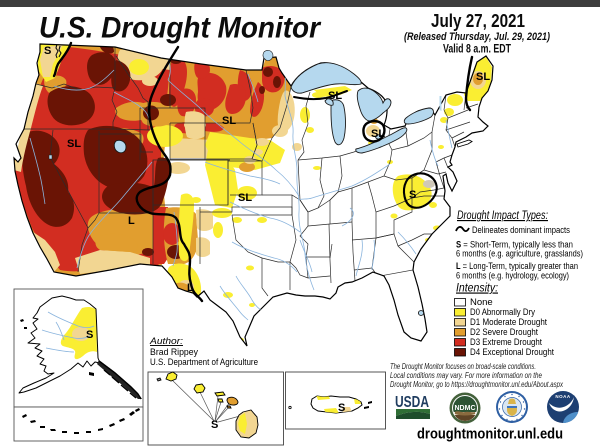 Image resolution: width=600 pixels, height=446 pixels. What do you see at coordinates (481, 302) in the screenshot?
I see `svg-text: None` at bounding box center [481, 302].